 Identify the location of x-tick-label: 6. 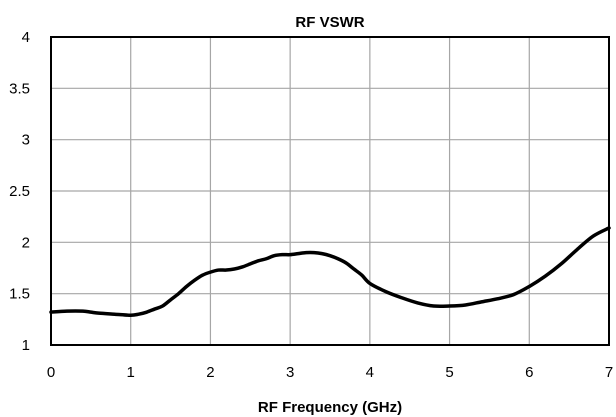
(529, 372).